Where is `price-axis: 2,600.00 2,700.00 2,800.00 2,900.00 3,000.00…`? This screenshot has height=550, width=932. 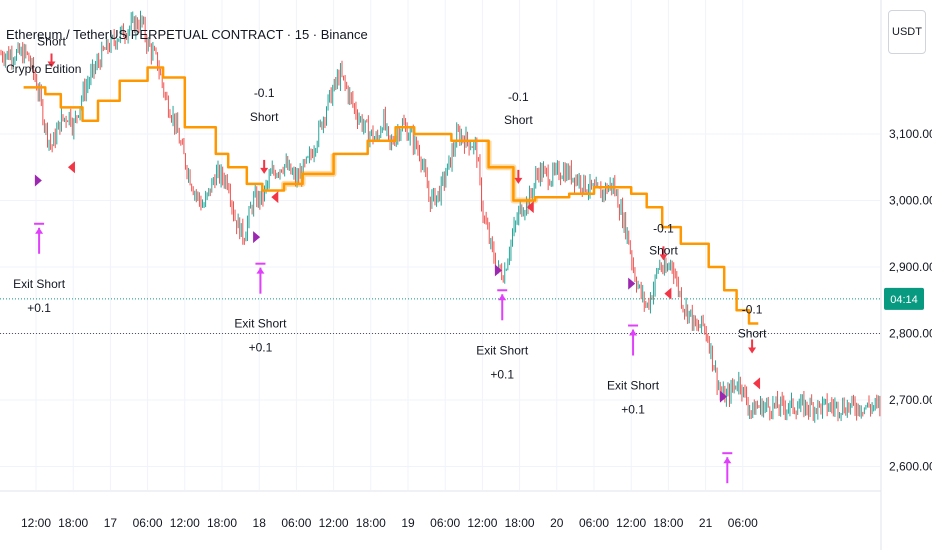 price-axis: 2,600.00 2,700.00 2,800.00 2,900.00 3,000.00… is located at coordinates (906, 275).